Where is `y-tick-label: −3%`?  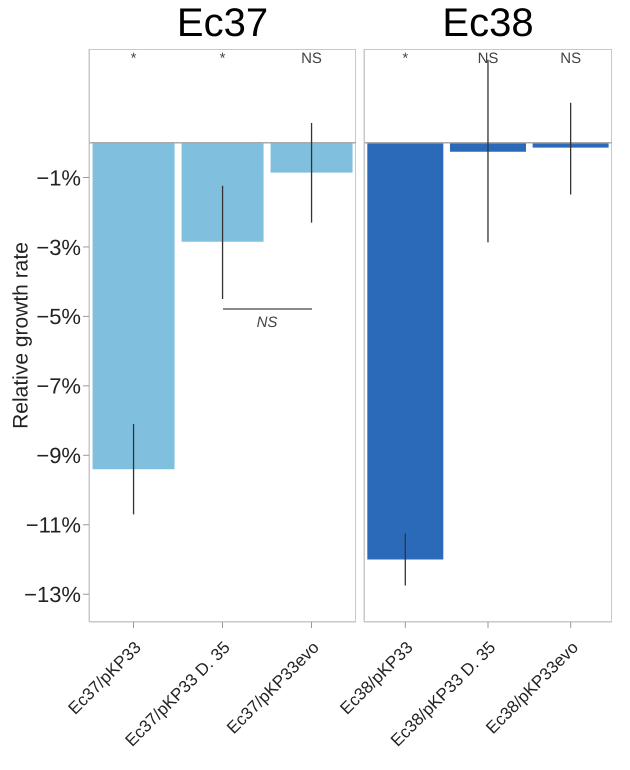
y-tick-label: −3% is located at coordinates (58, 247).